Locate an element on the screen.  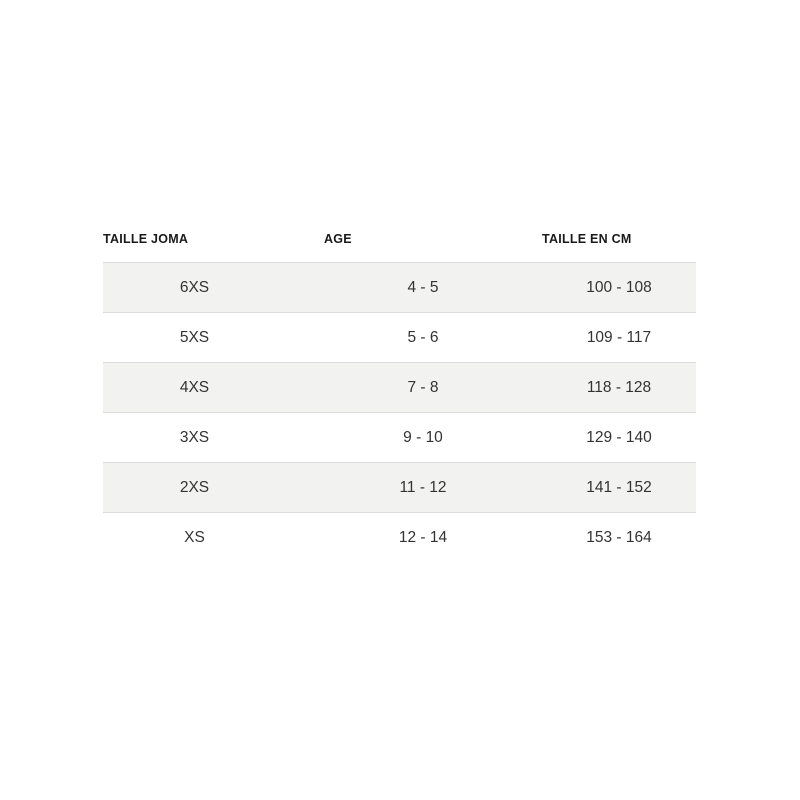
table-header: TAILLE JOMA AGE TAILLE EN CM is located at coordinates (399, 247).